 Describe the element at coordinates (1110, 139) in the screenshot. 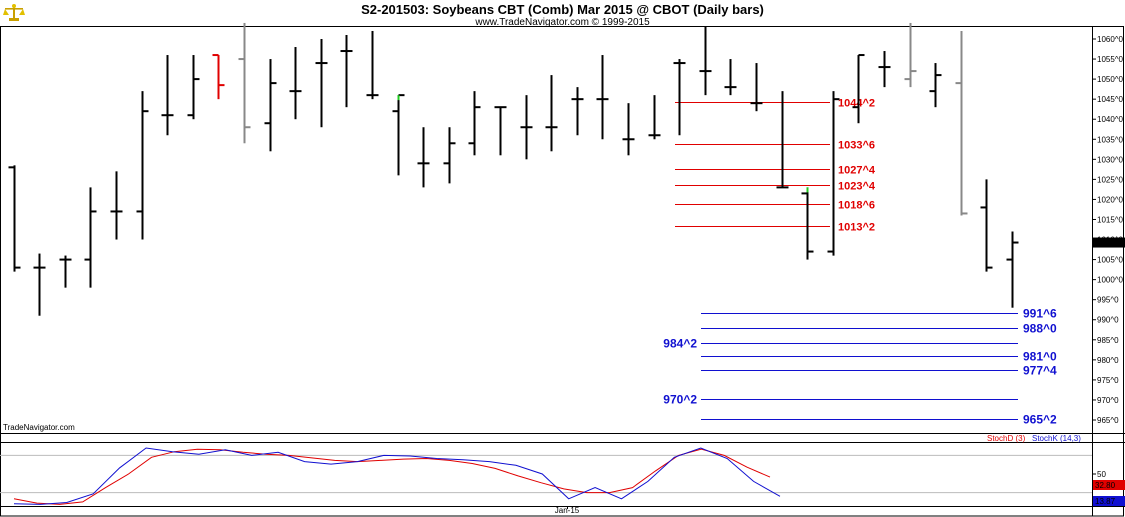

I see `y-tick-label: 1035^0` at that location.